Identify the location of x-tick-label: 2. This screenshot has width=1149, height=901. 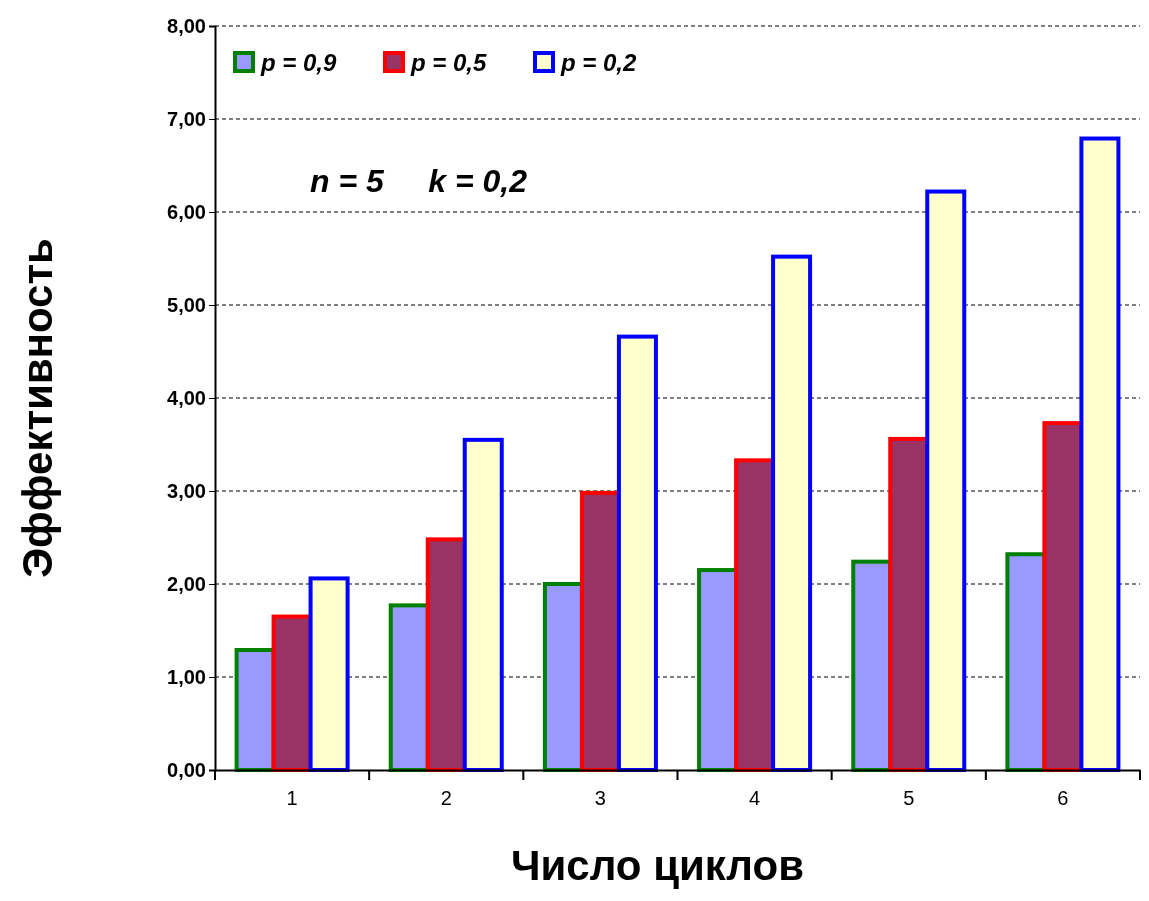
(446, 798).